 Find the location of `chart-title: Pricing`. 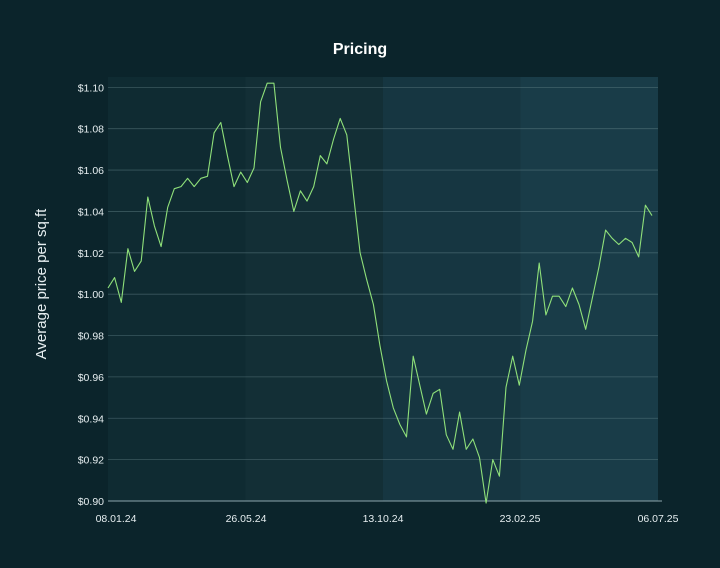

chart-title: Pricing is located at coordinates (360, 49).